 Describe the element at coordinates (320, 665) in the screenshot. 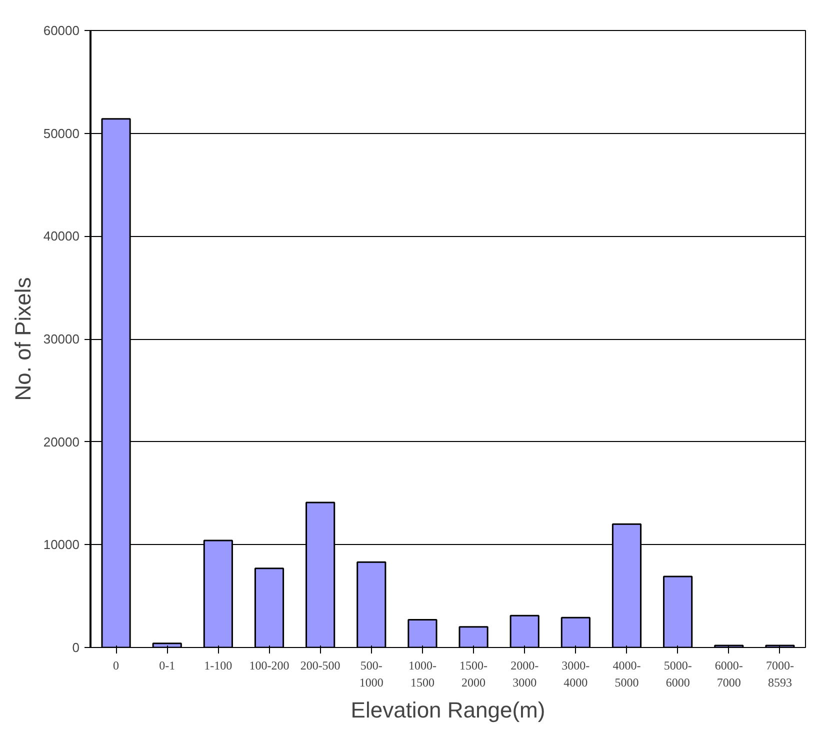

I see `x-tick-label: 200-500` at that location.